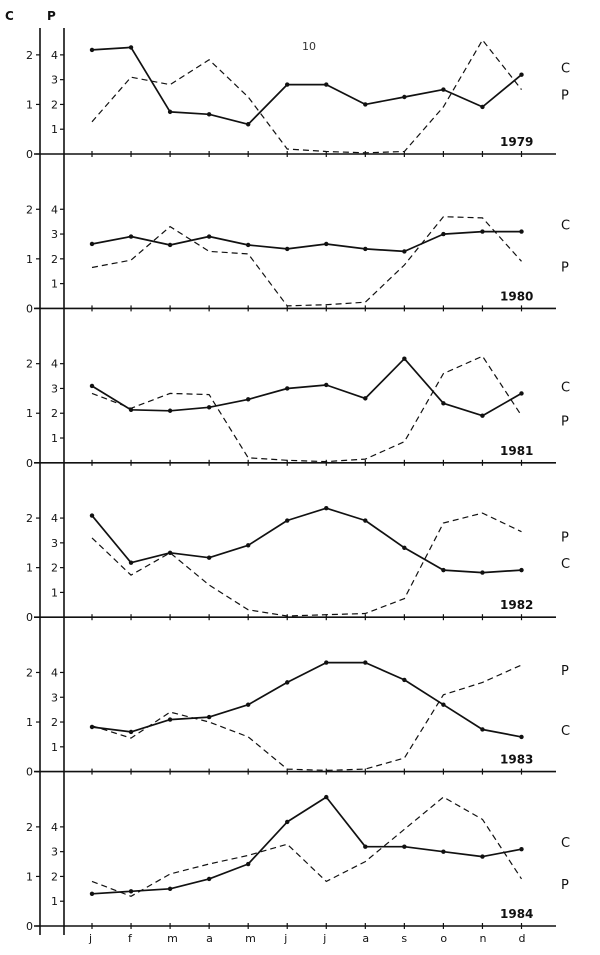 The image size is (600, 955). What do you see at coordinates (516, 605) in the screenshot?
I see `year-label: 1982` at bounding box center [516, 605].